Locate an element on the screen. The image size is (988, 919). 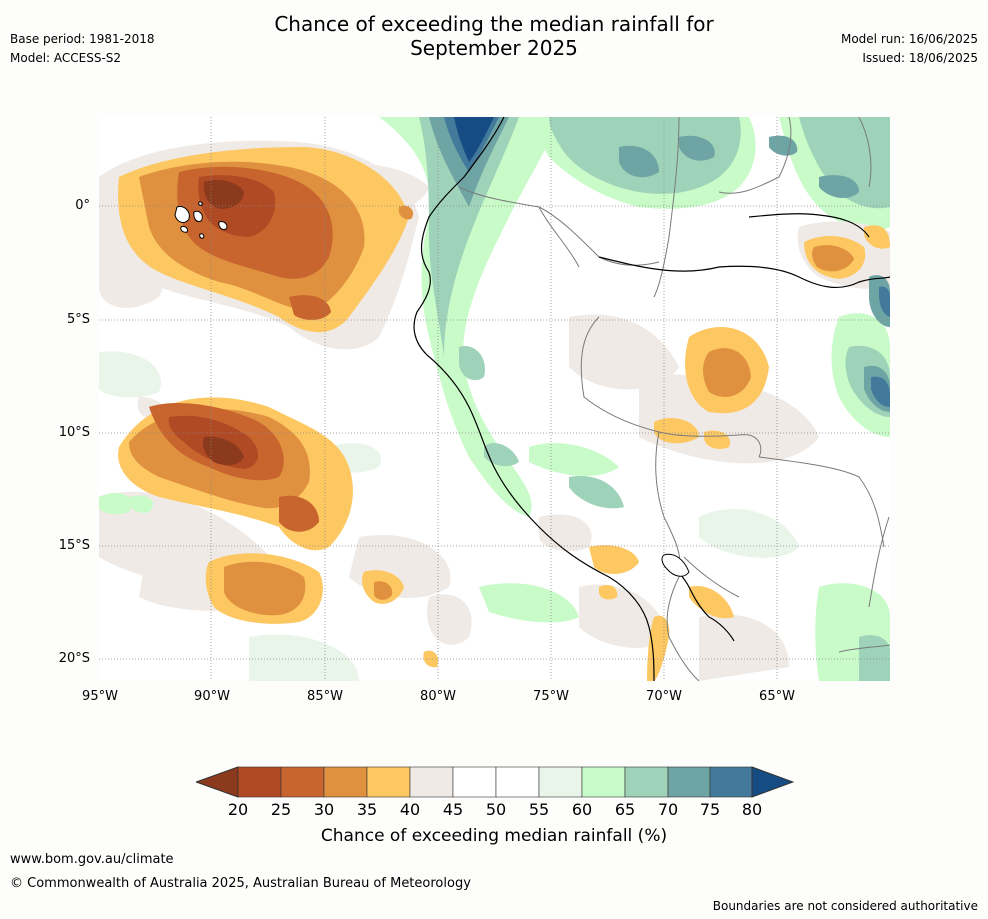
colorbar is located at coordinates (495, 782).